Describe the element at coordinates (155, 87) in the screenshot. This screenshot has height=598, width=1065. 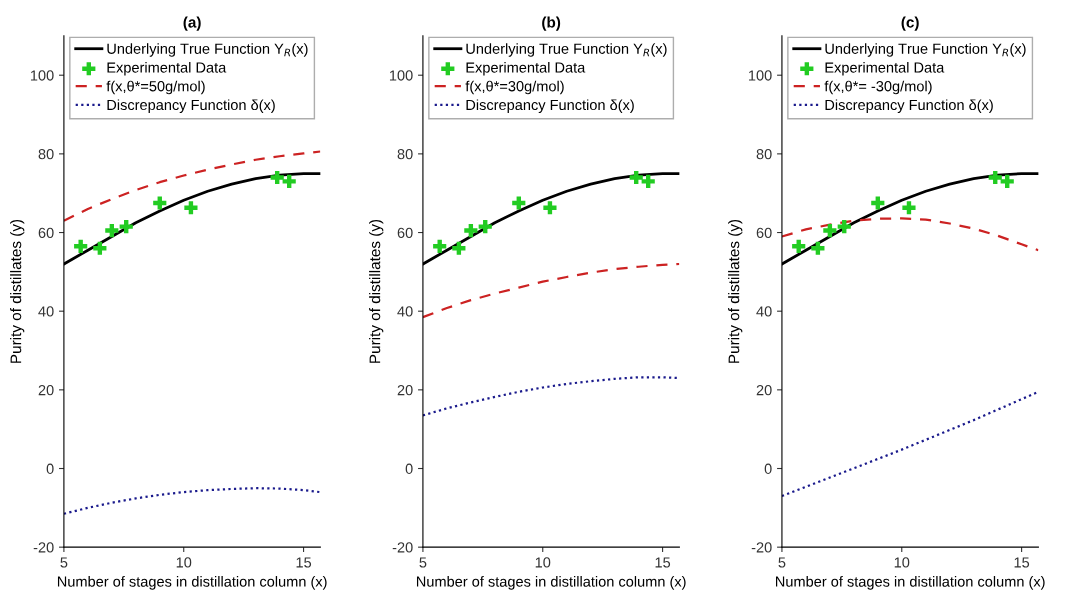
I see `legend-label: f(x,θ*=50g/mol)` at that location.